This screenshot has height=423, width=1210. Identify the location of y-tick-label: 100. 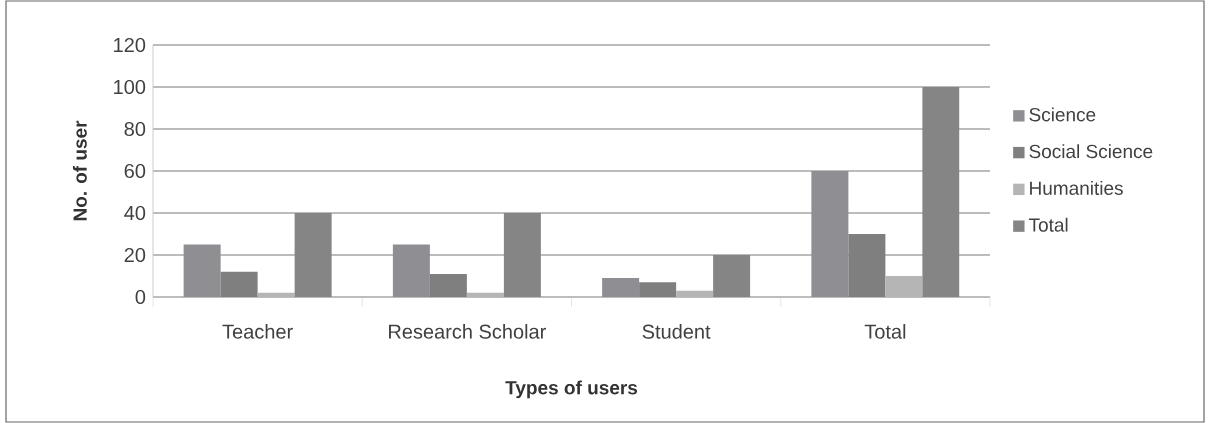
(130, 87).